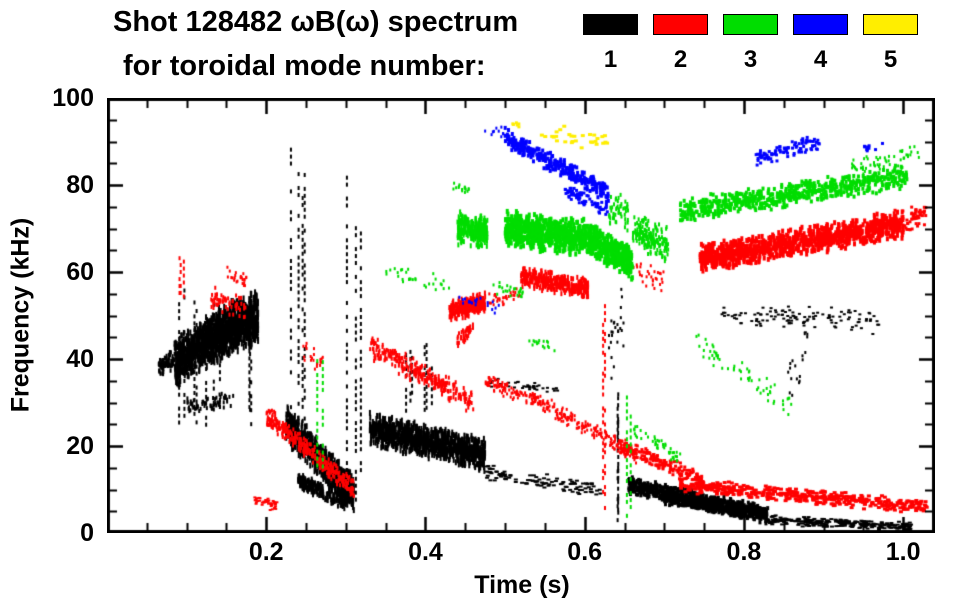  Describe the element at coordinates (585, 552) in the screenshot. I see `x-tick-label-0.6: 0.6` at that location.